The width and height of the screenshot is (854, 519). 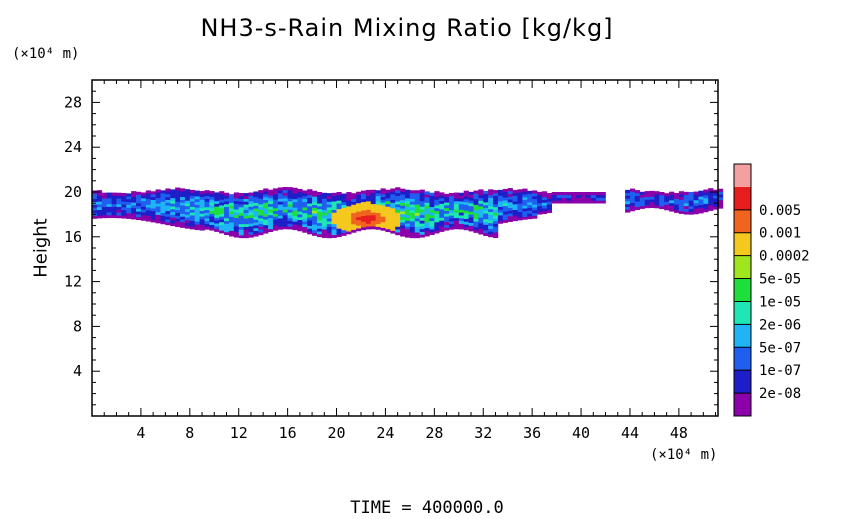 I want to click on colorbar-label: 1e-07, so click(x=780, y=371).